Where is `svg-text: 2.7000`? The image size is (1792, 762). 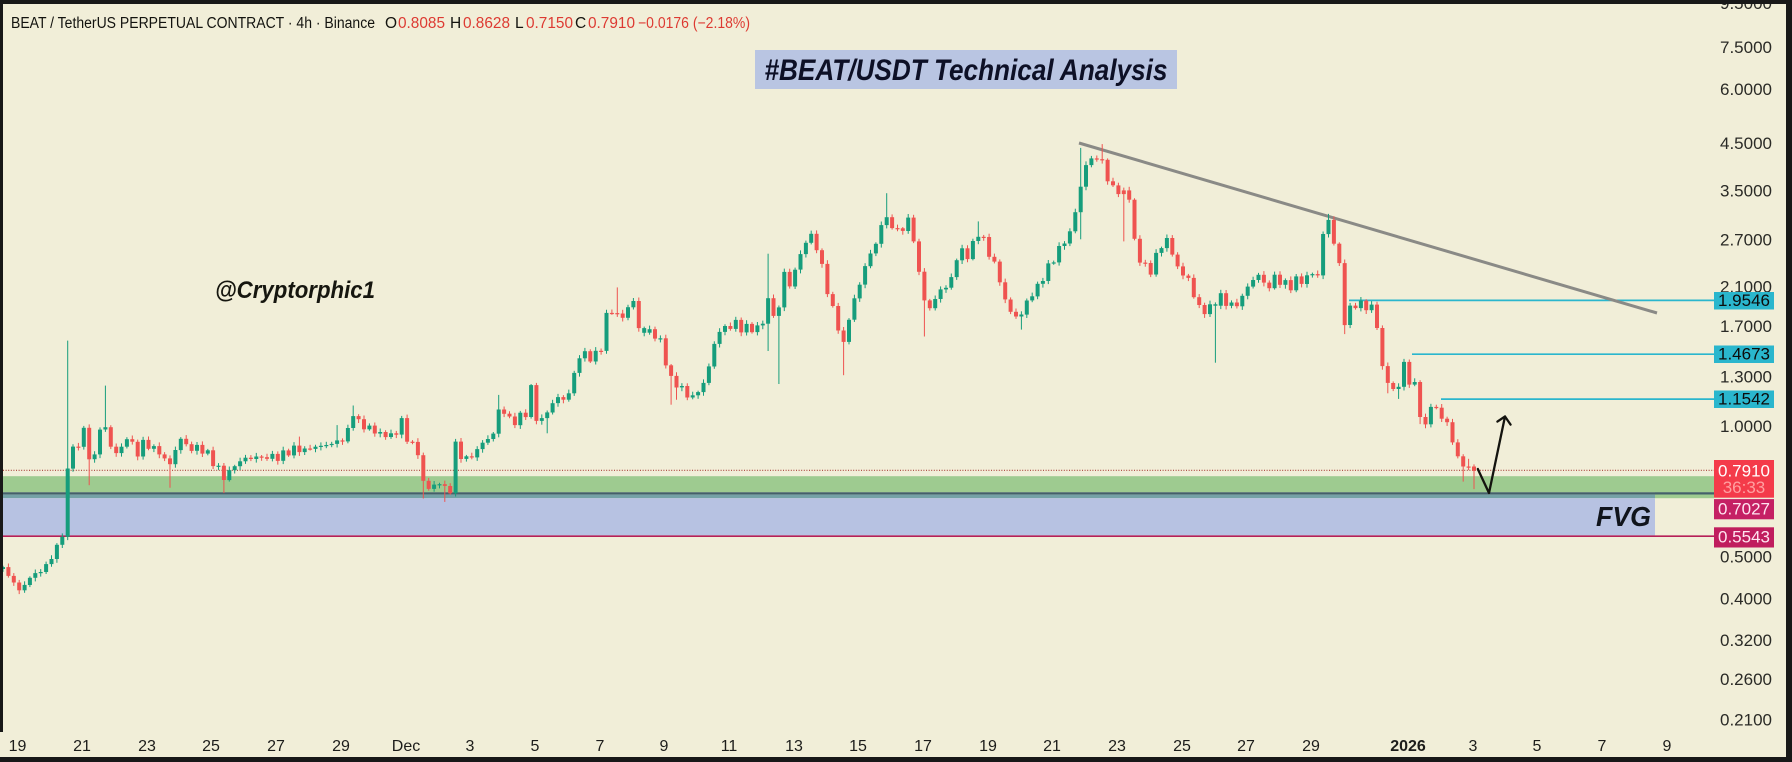 svg-text: 2.7000 is located at coordinates (1746, 239).